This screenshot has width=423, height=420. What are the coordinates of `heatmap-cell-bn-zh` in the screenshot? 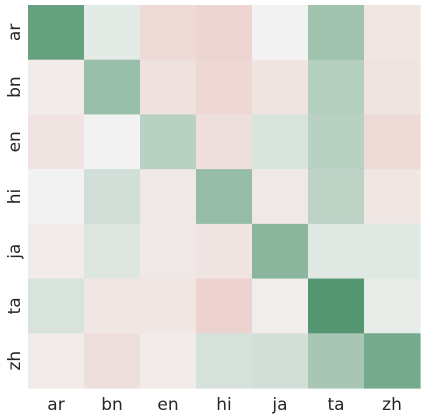 It's located at (392, 87).